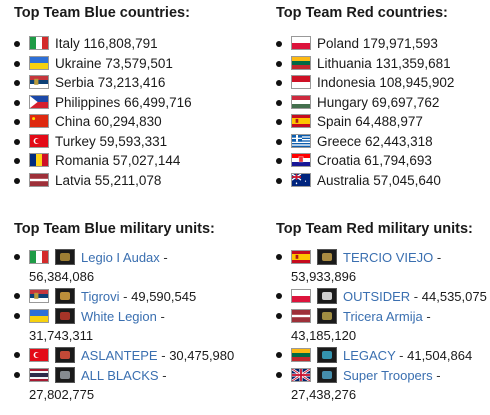  I want to click on romania-flag-icon, so click(39, 160).